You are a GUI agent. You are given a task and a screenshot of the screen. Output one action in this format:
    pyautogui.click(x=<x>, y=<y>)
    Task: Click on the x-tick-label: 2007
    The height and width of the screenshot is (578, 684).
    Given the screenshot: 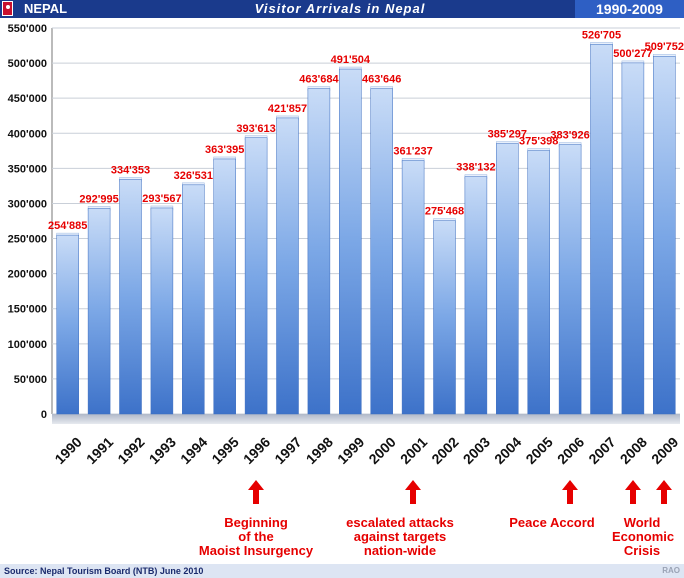 What is the action you would take?
    pyautogui.click(x=601, y=450)
    